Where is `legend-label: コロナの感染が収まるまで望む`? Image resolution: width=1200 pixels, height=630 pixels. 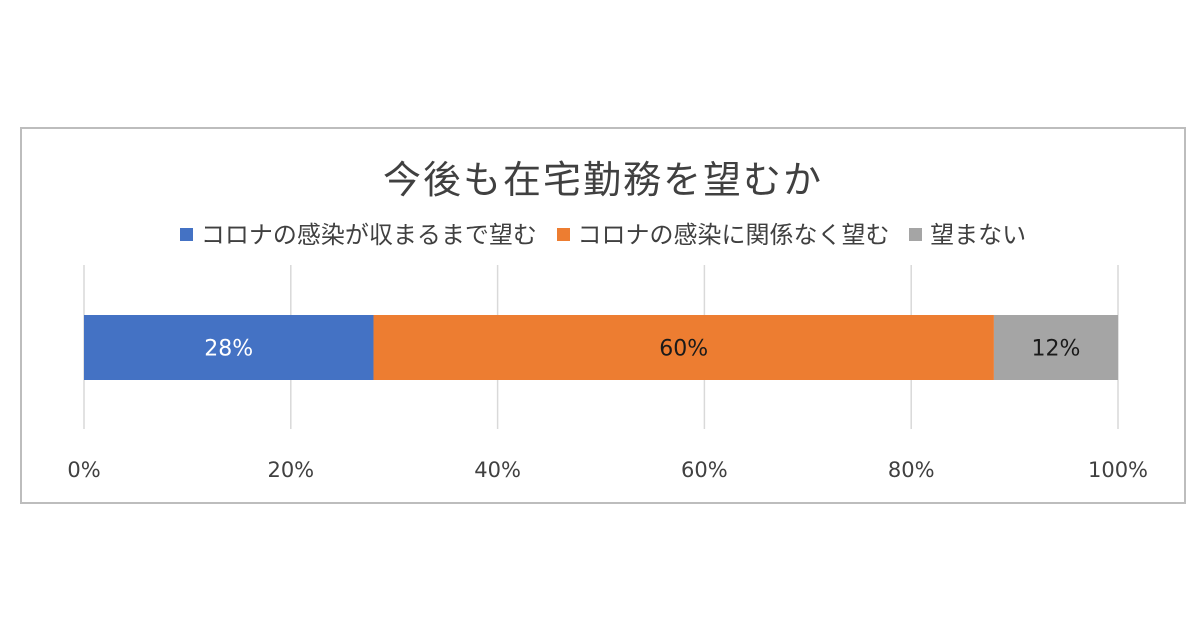 legend-label: コロナの感染が収まるまで望む is located at coordinates (368, 235).